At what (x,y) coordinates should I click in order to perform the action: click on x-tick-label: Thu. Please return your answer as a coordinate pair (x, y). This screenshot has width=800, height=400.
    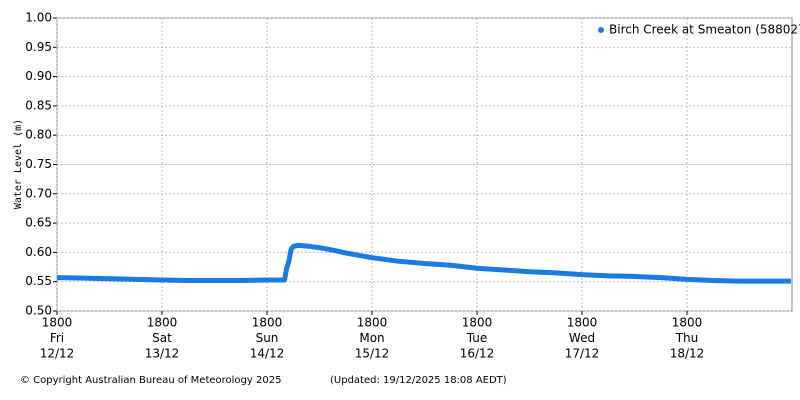
    Looking at the image, I should click on (687, 338).